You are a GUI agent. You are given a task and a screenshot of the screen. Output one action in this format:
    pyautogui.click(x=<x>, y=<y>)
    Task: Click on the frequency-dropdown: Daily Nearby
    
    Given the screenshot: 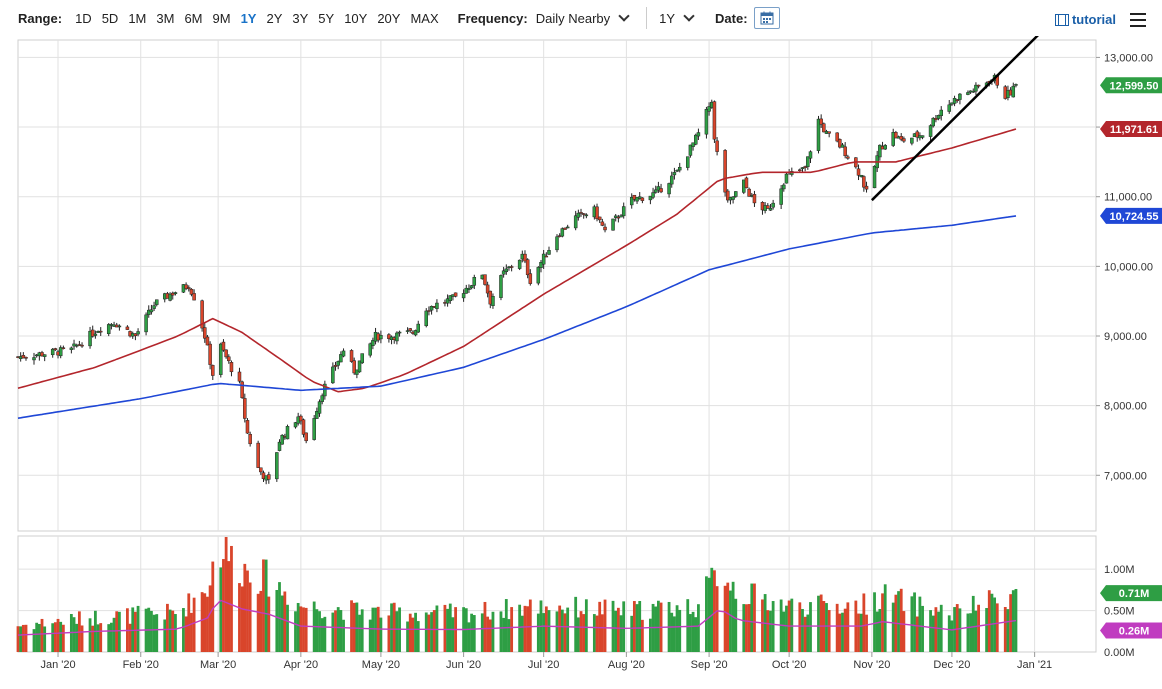 What is the action you would take?
    pyautogui.click(x=585, y=18)
    